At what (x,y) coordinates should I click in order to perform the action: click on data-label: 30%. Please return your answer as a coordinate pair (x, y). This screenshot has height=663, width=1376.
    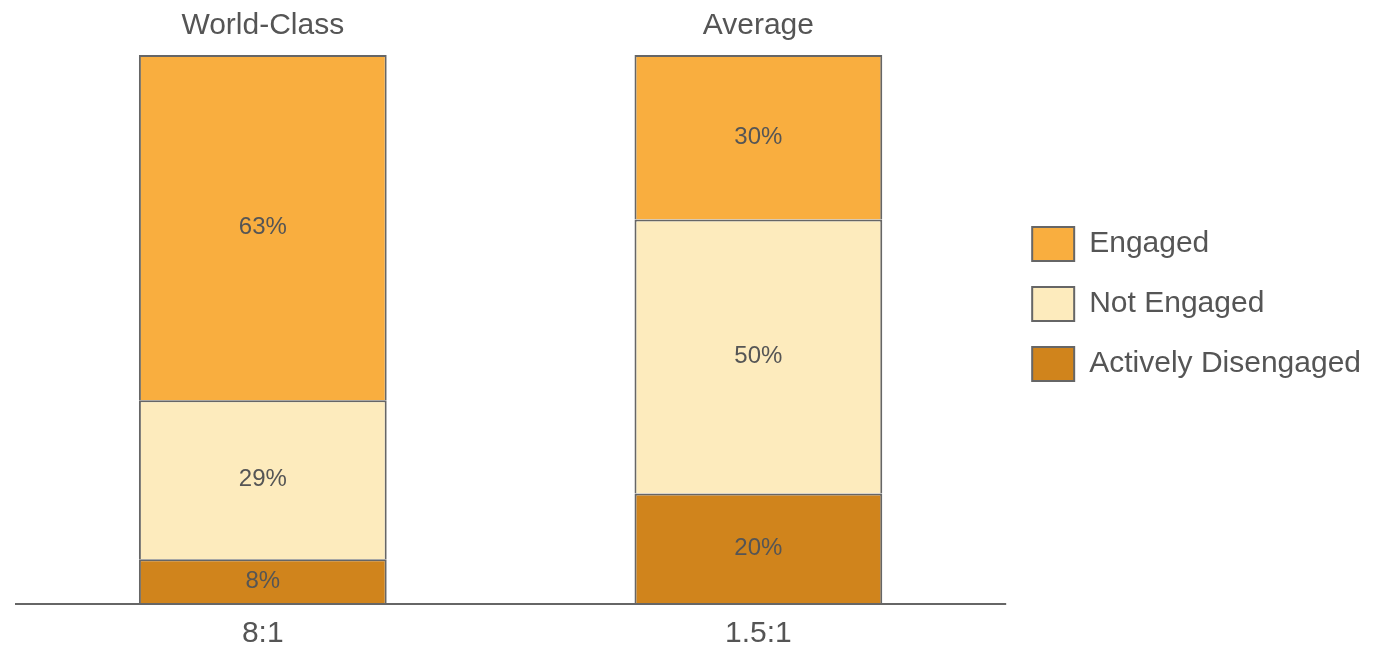
    Looking at the image, I should click on (758, 135).